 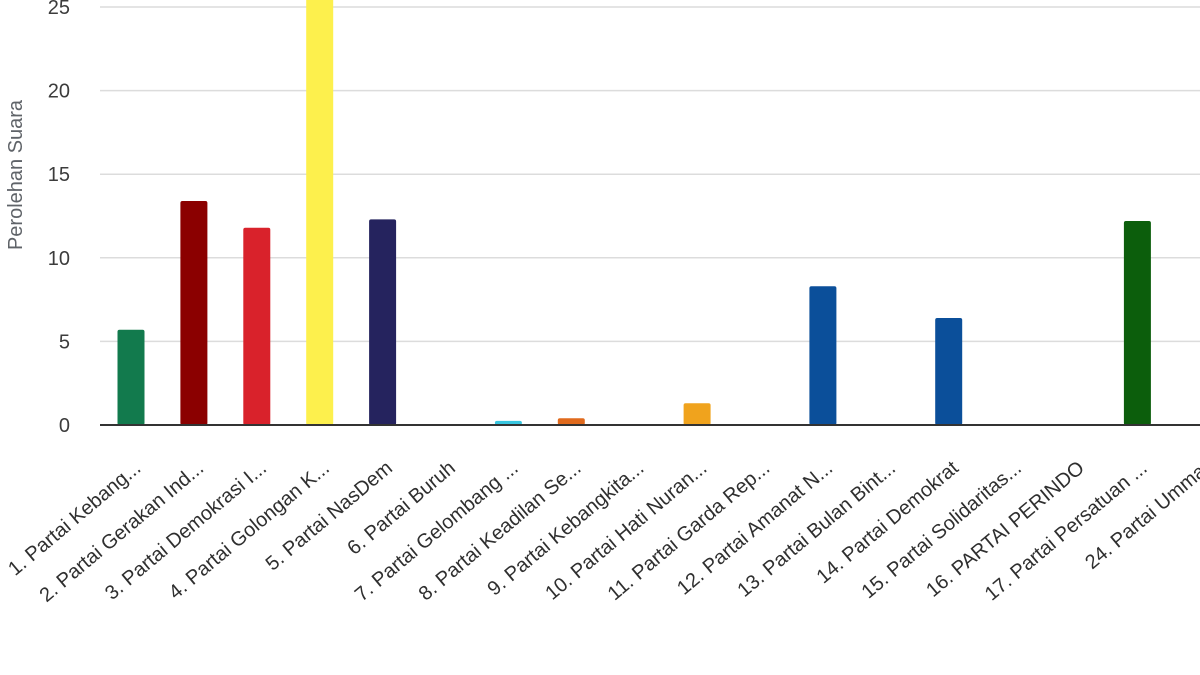 What do you see at coordinates (59, 218) in the screenshot?
I see `y-axis-ticks: 0 5 10 15 20 25` at bounding box center [59, 218].